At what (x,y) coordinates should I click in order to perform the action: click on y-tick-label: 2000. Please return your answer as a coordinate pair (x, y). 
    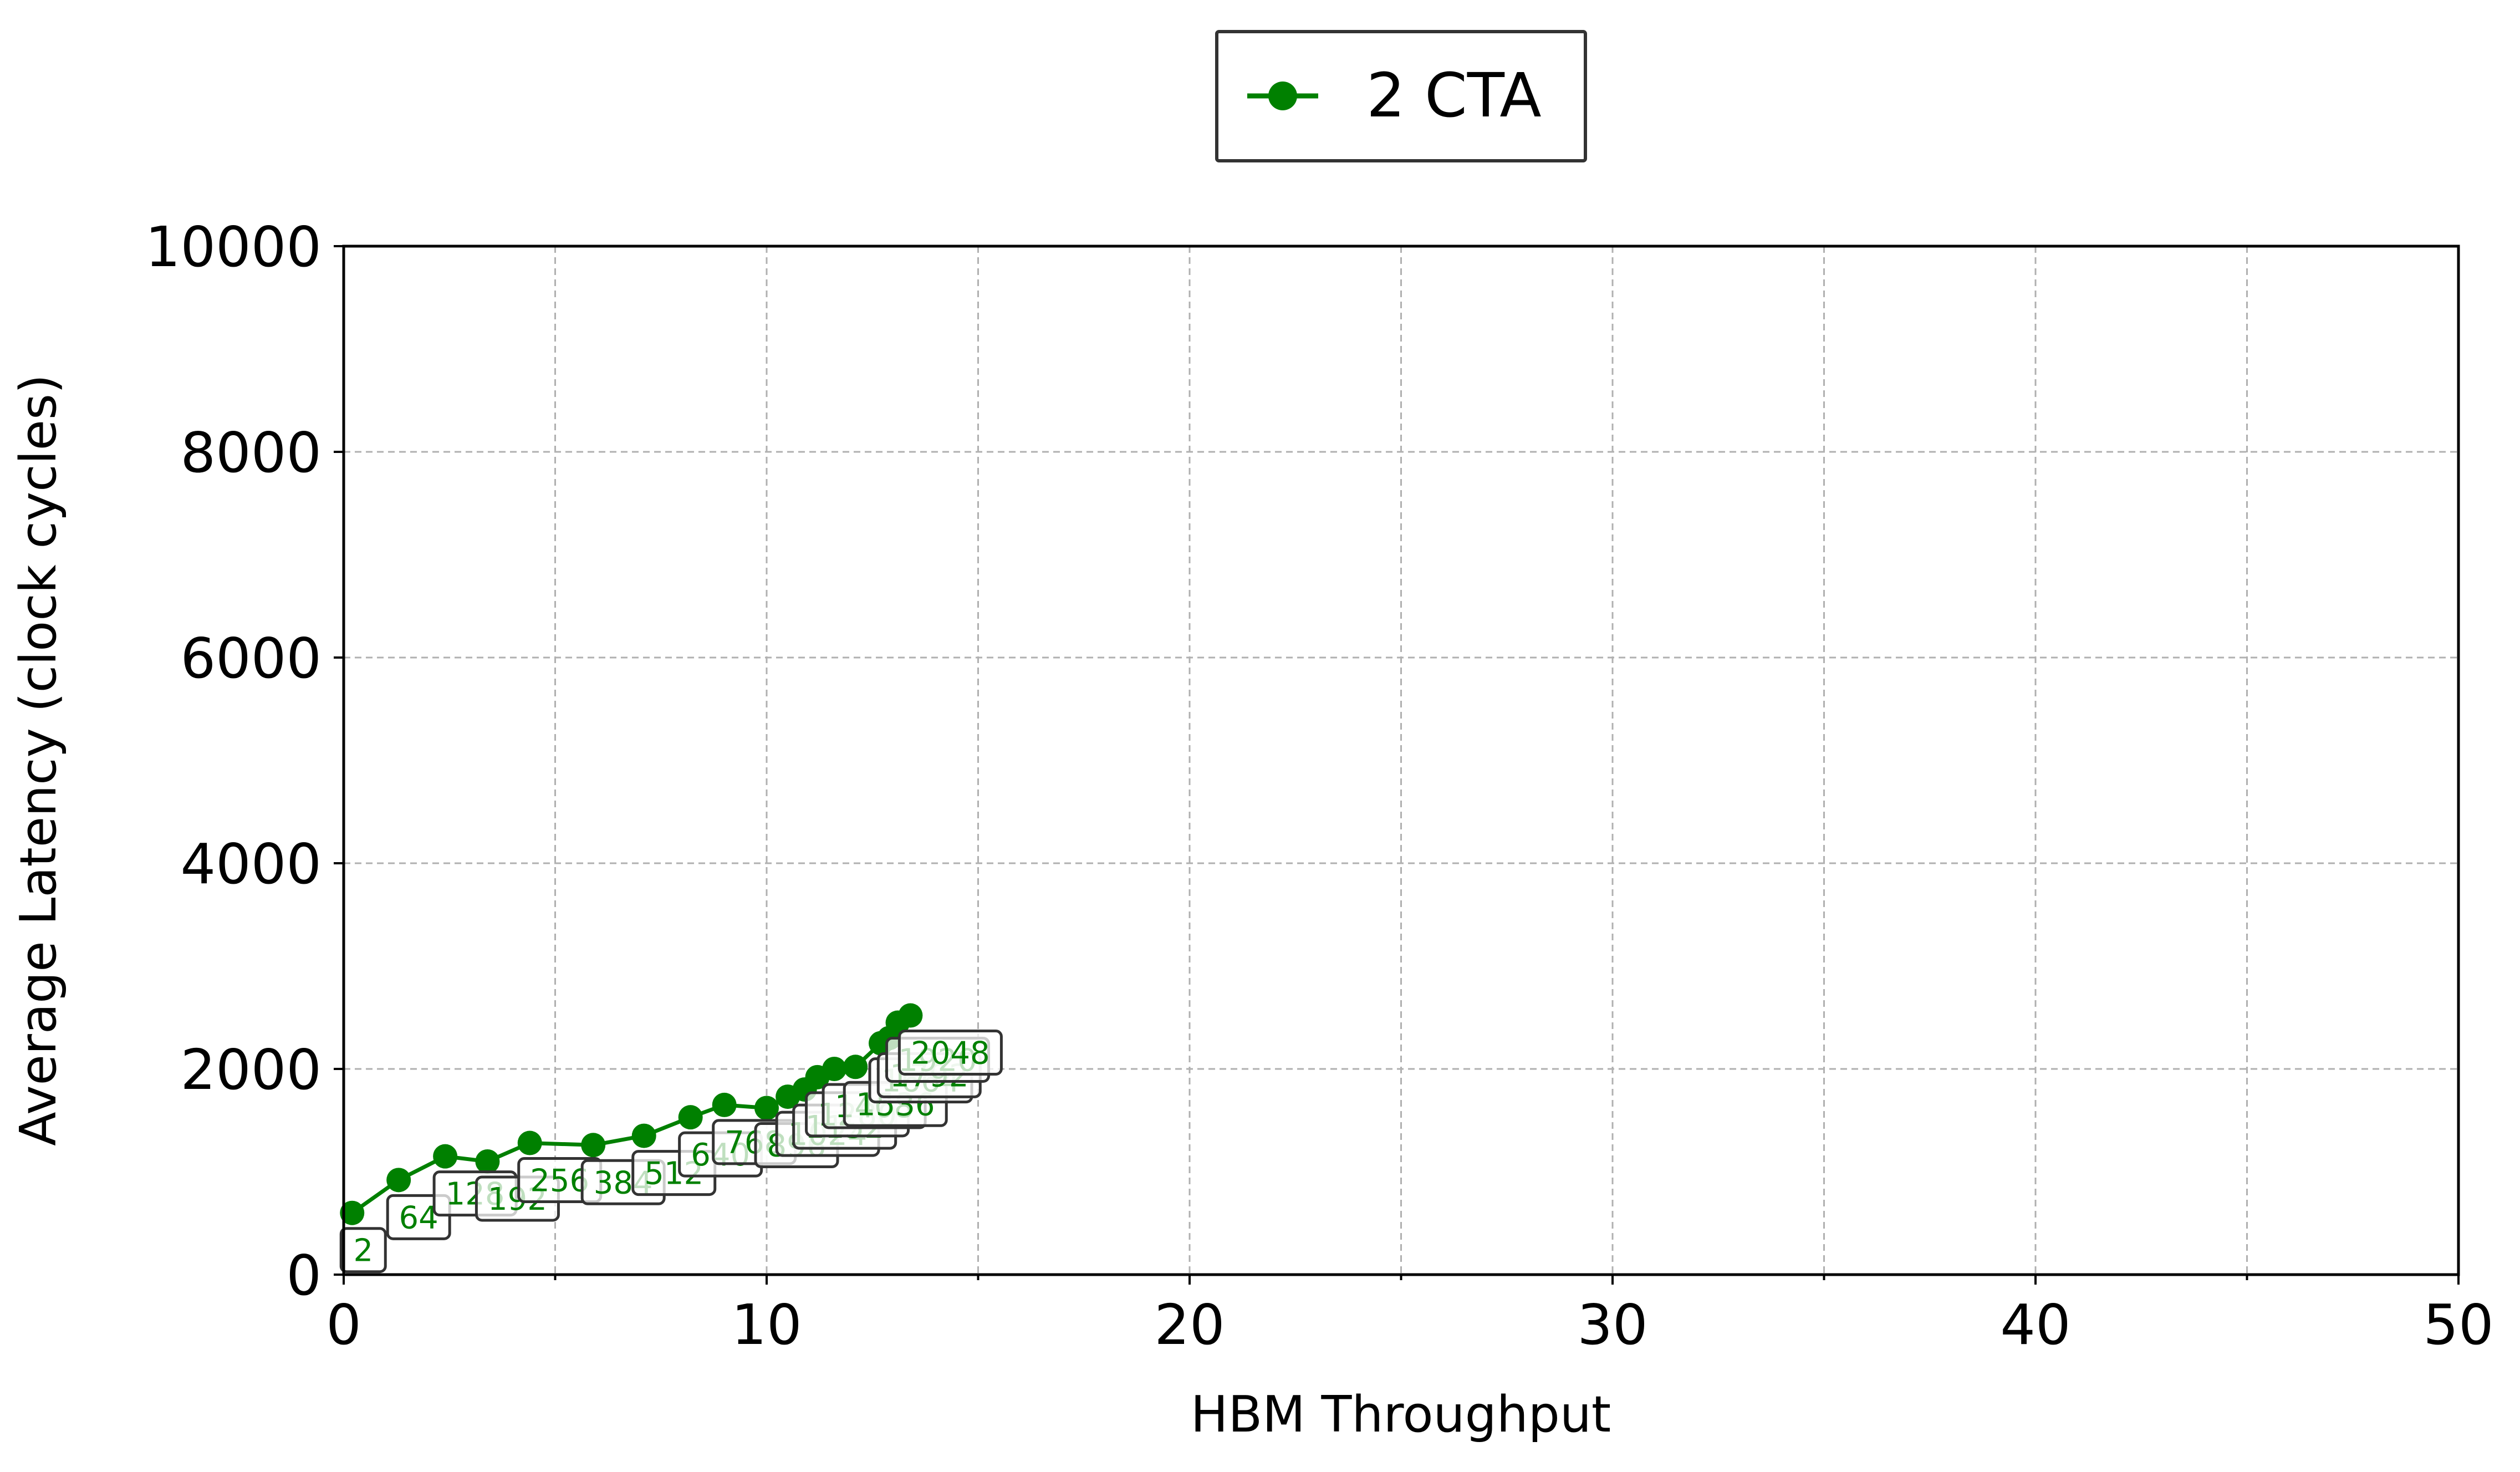
    Looking at the image, I should click on (252, 1069).